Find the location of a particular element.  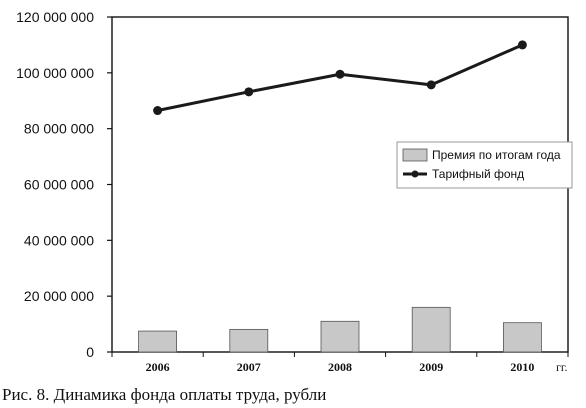

legend-label-bonus: Премия по итогам года is located at coordinates (496, 155).